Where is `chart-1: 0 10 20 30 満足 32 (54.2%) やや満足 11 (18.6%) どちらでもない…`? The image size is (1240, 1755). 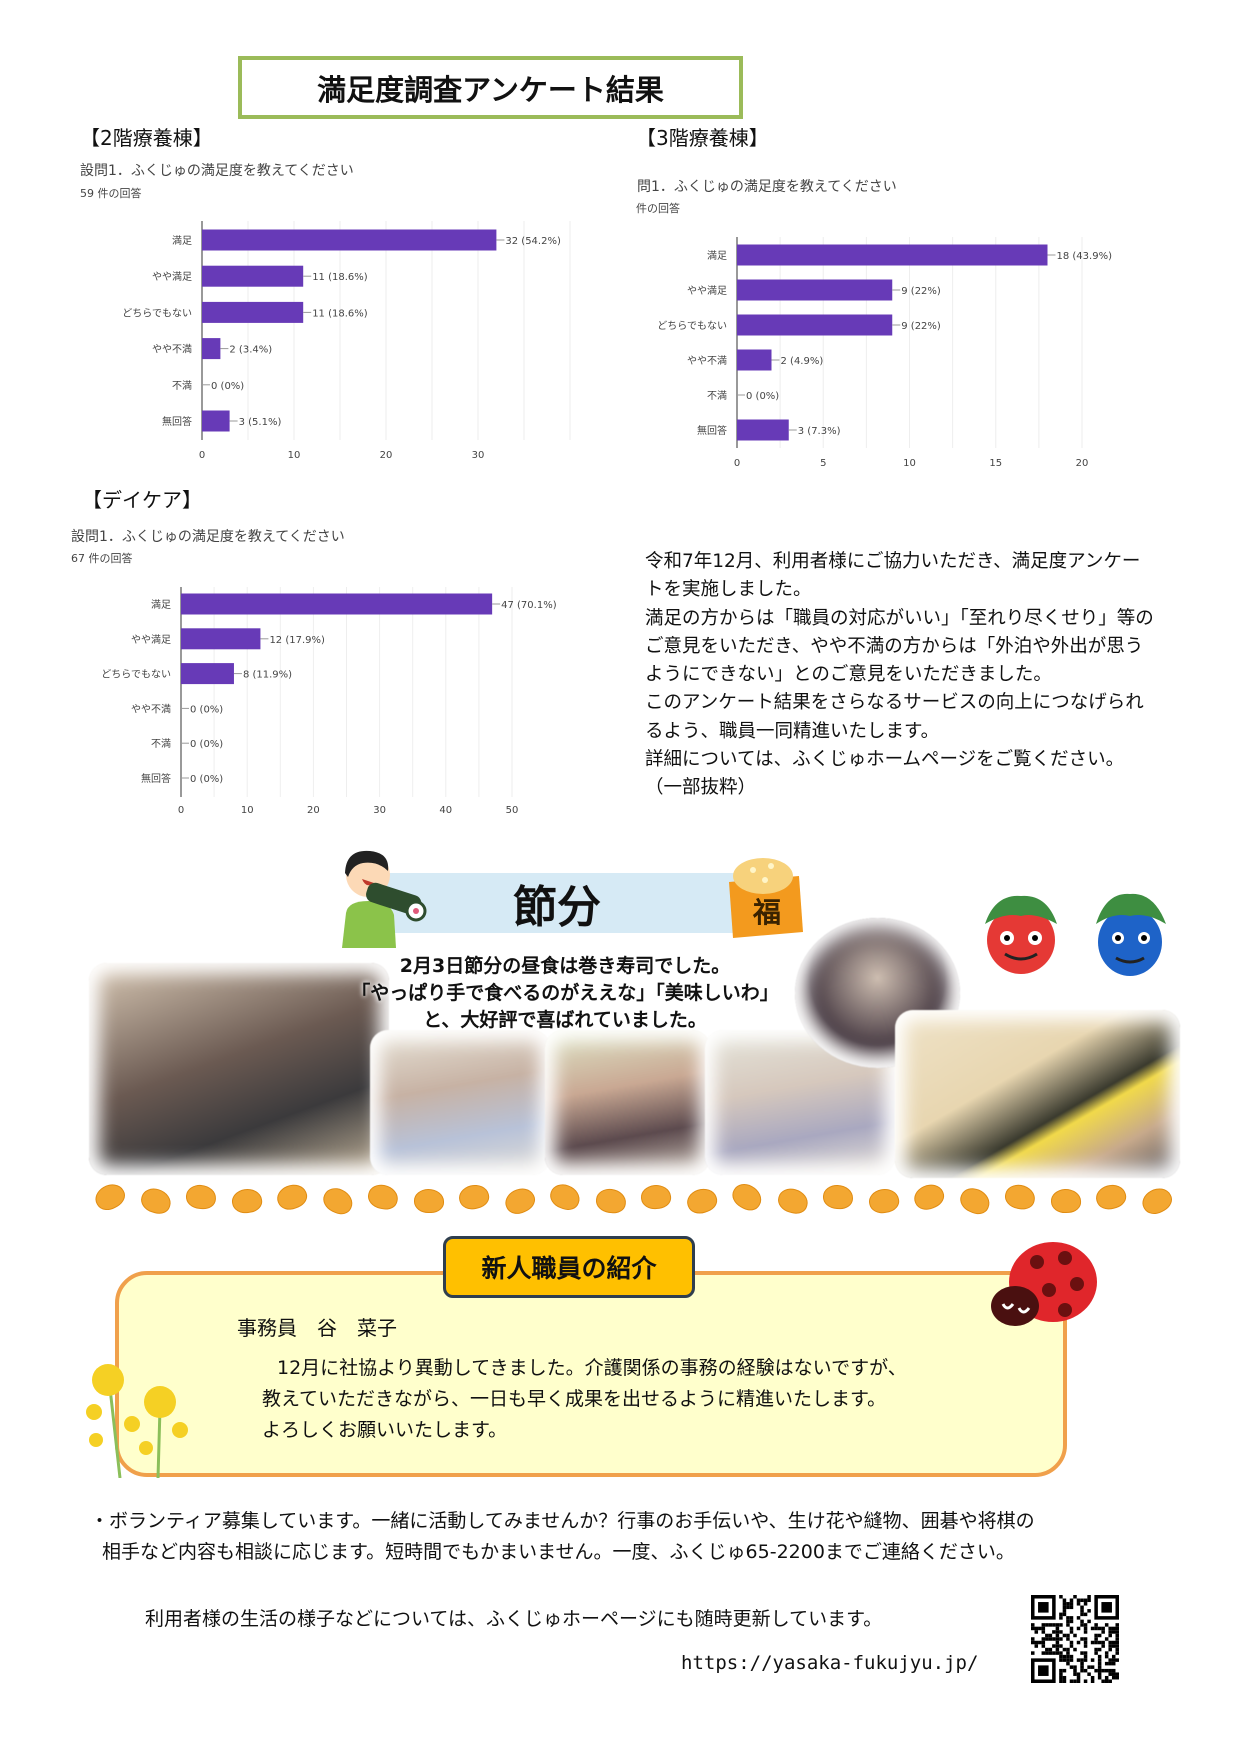
chart-1: 0 10 20 30 満足 32 (54.2%) やや満足 11 (18.6%) どちらでもない… is located at coordinates (346, 341).